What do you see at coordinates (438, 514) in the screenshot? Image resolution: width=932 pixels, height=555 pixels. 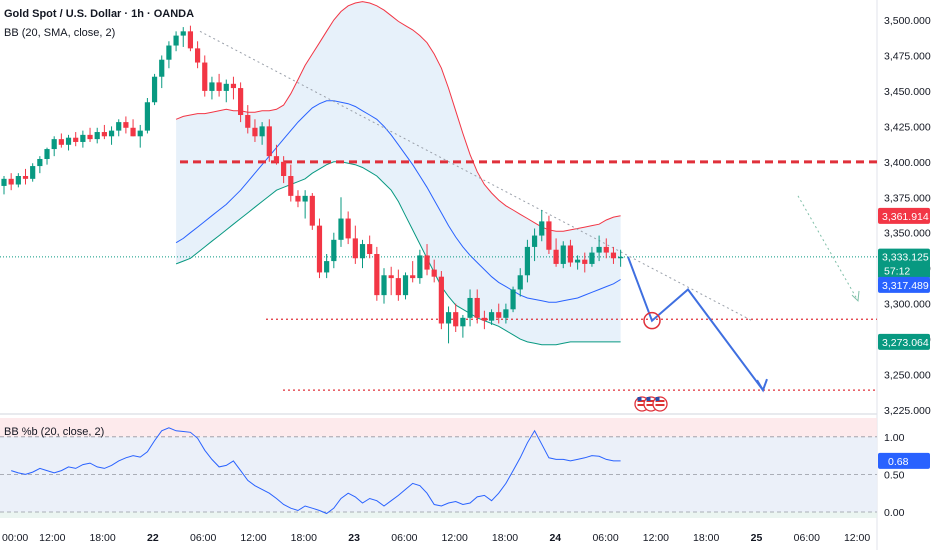 I see `osc-oversold-zone` at bounding box center [438, 514].